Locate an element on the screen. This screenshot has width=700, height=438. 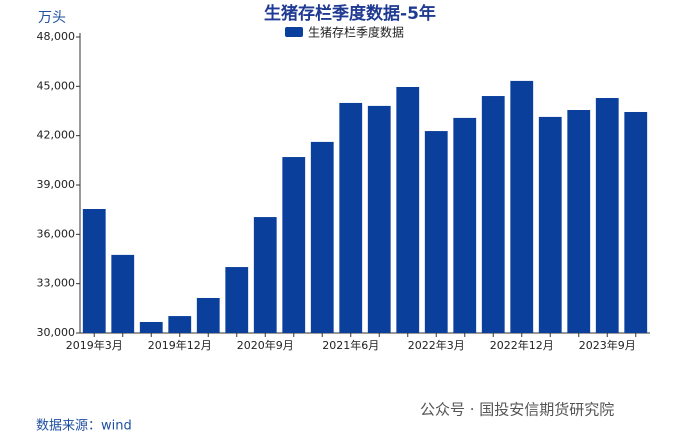
x-tick-label: 2022年12月 is located at coordinates (522, 345).